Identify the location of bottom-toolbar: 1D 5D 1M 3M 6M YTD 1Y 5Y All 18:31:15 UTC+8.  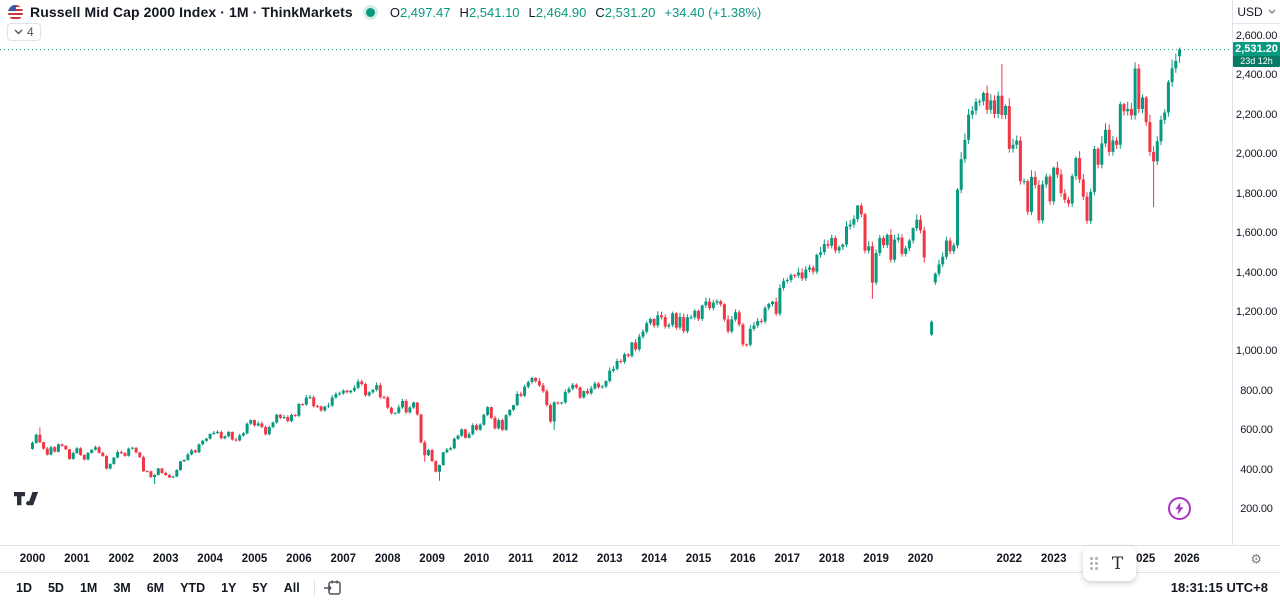
(640, 587).